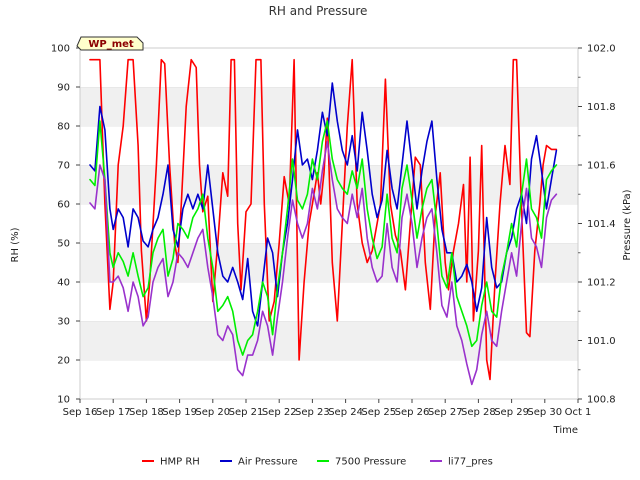 The height and width of the screenshot is (480, 640). Describe the element at coordinates (601, 224) in the screenshot. I see `y-tick-label-right: 101.4` at that location.